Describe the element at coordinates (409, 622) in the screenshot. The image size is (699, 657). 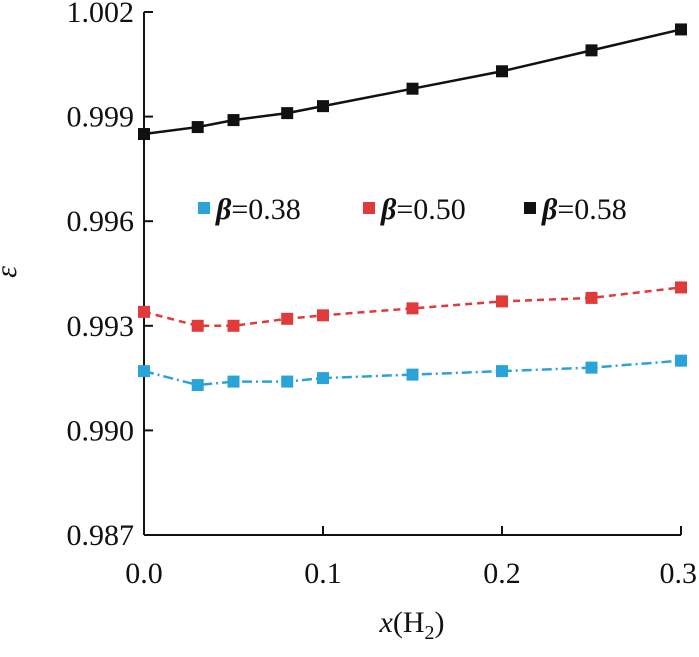
I see `x-axis-label-open: (H` at that location.